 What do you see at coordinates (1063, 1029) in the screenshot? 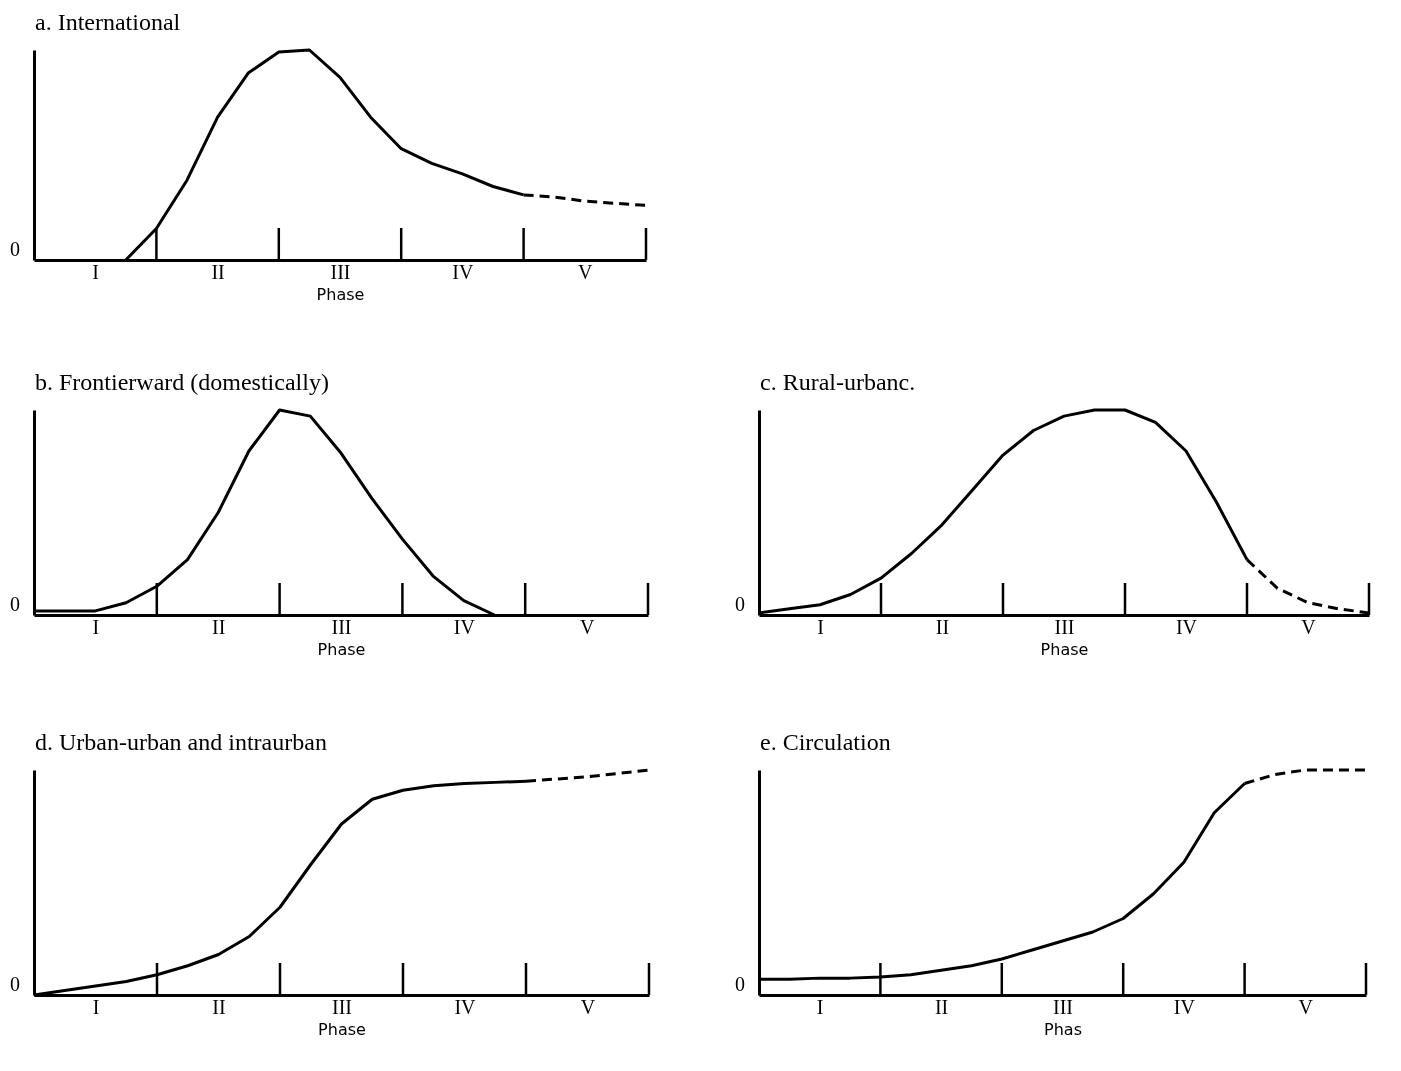
I see `x-axis-title: Phas` at bounding box center [1063, 1029].